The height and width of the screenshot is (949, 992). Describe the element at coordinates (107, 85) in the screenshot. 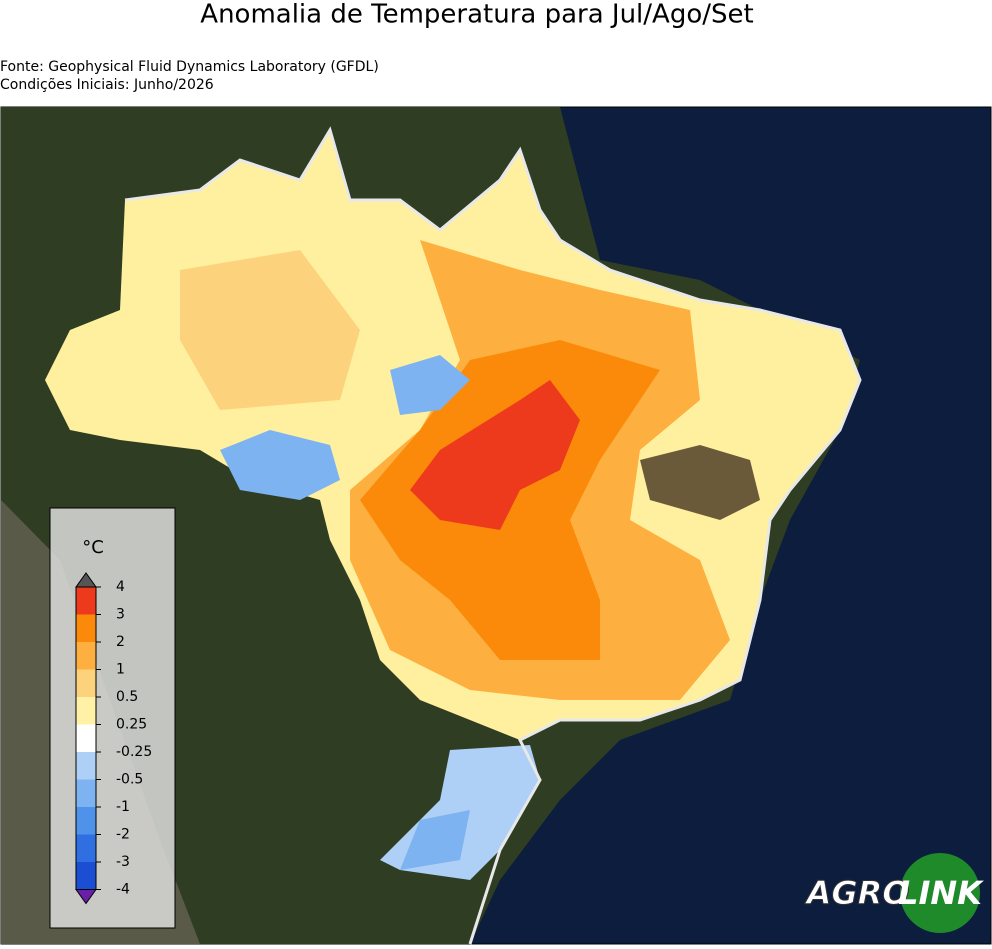

I see `conditions-line: Condições Iniciais: Junho/2026` at that location.